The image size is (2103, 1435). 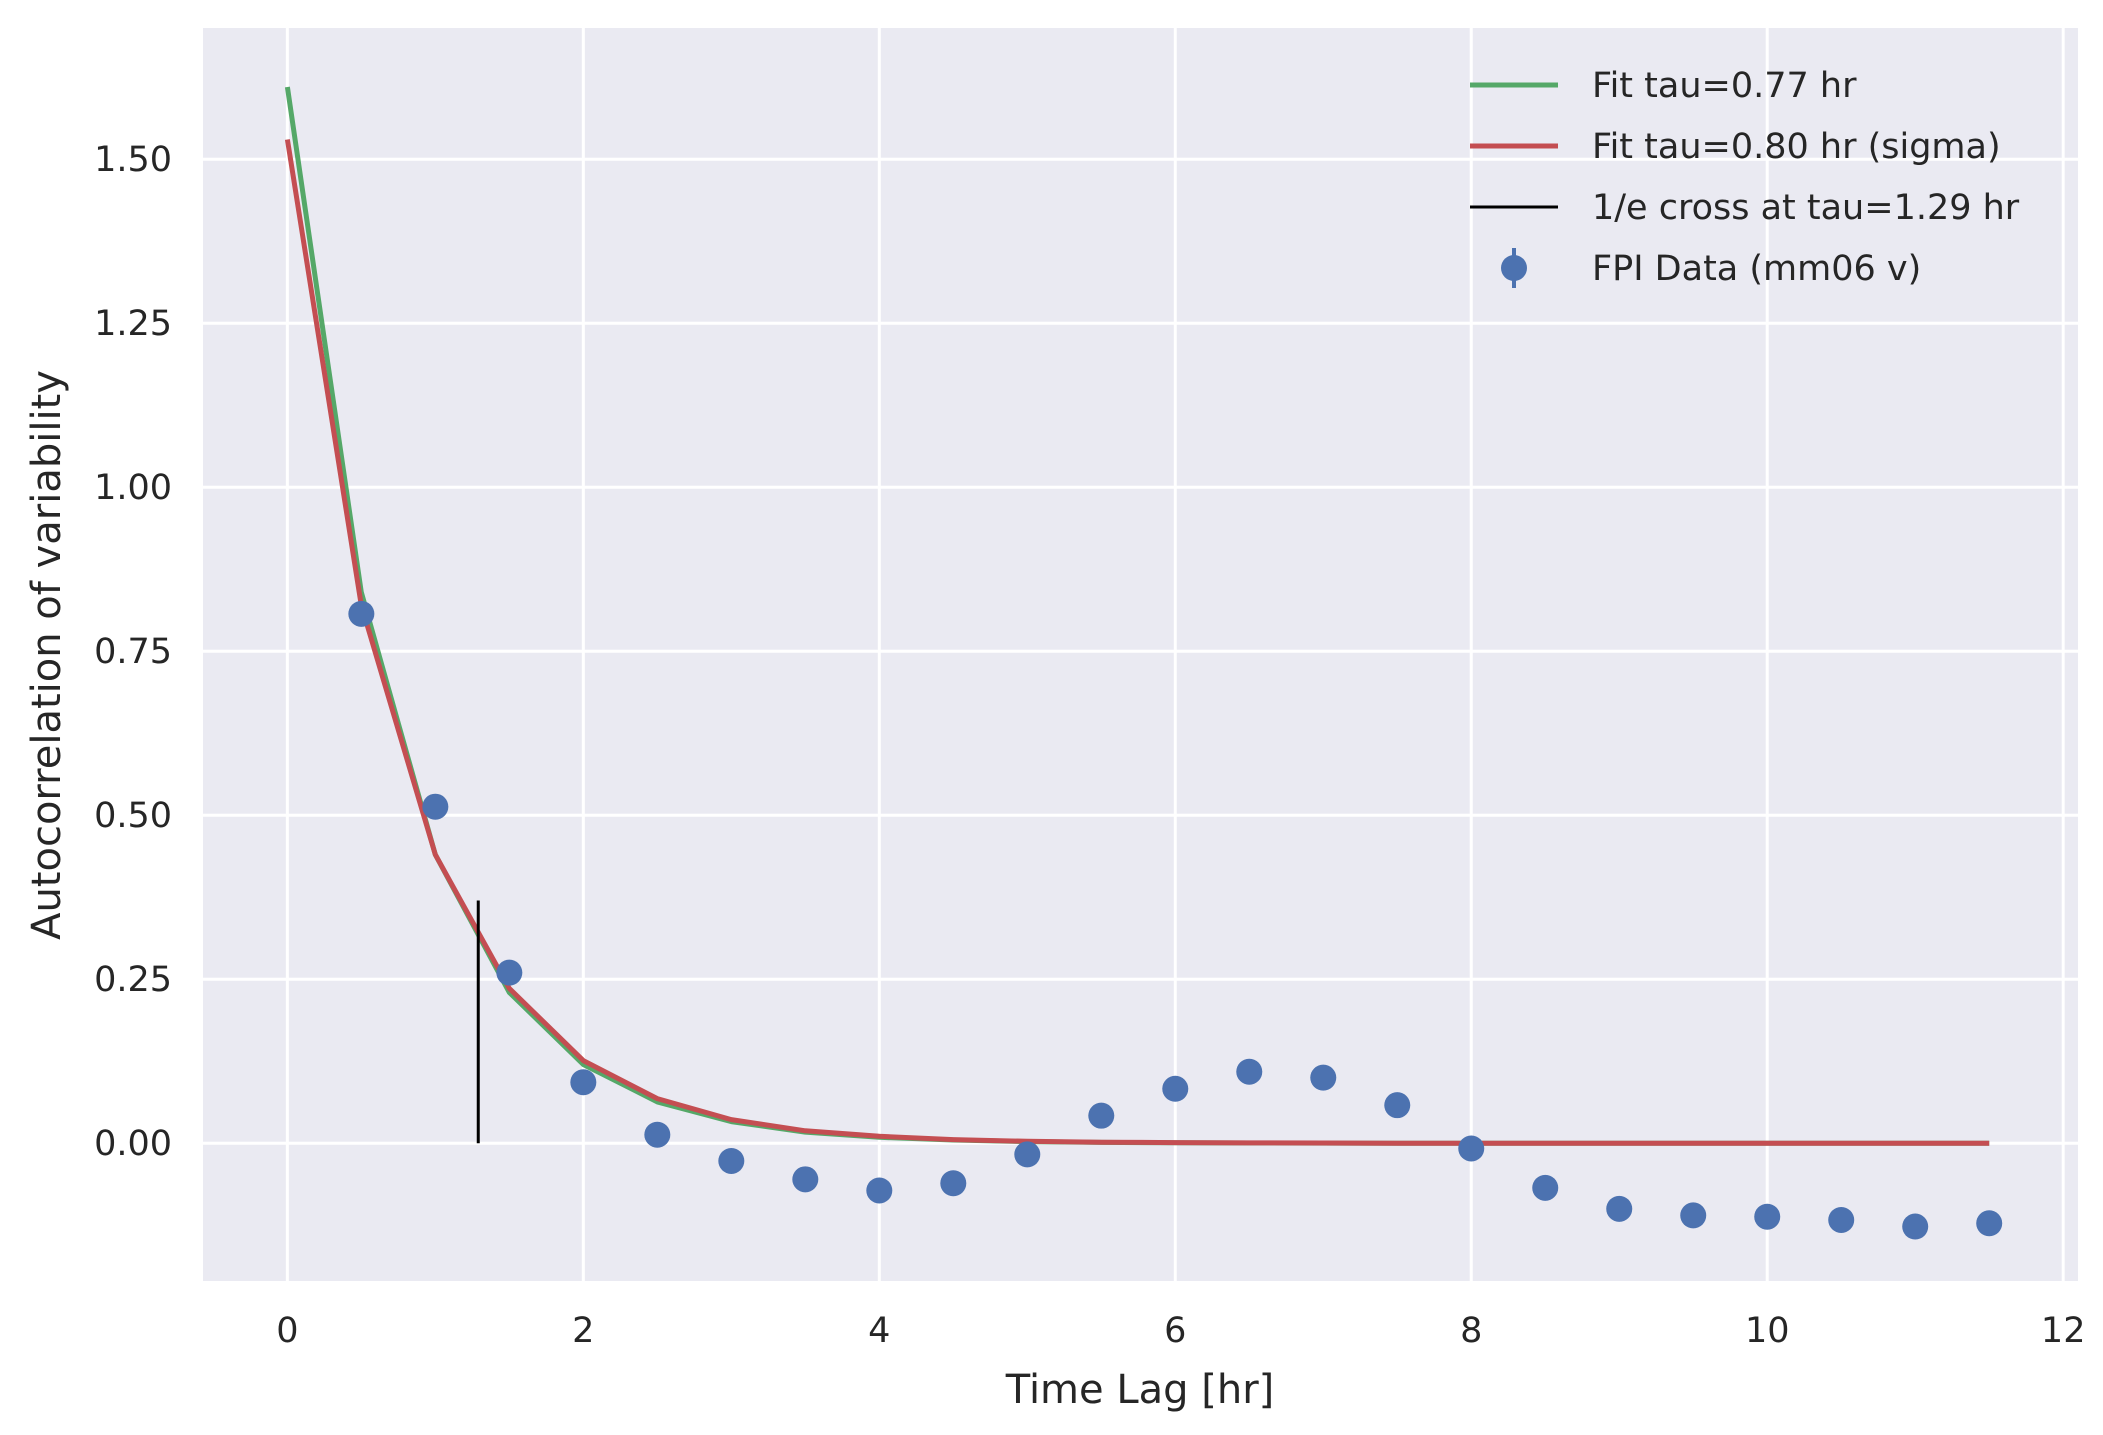 What do you see at coordinates (287, 1331) in the screenshot?
I see `x-tick-label: 0` at bounding box center [287, 1331].